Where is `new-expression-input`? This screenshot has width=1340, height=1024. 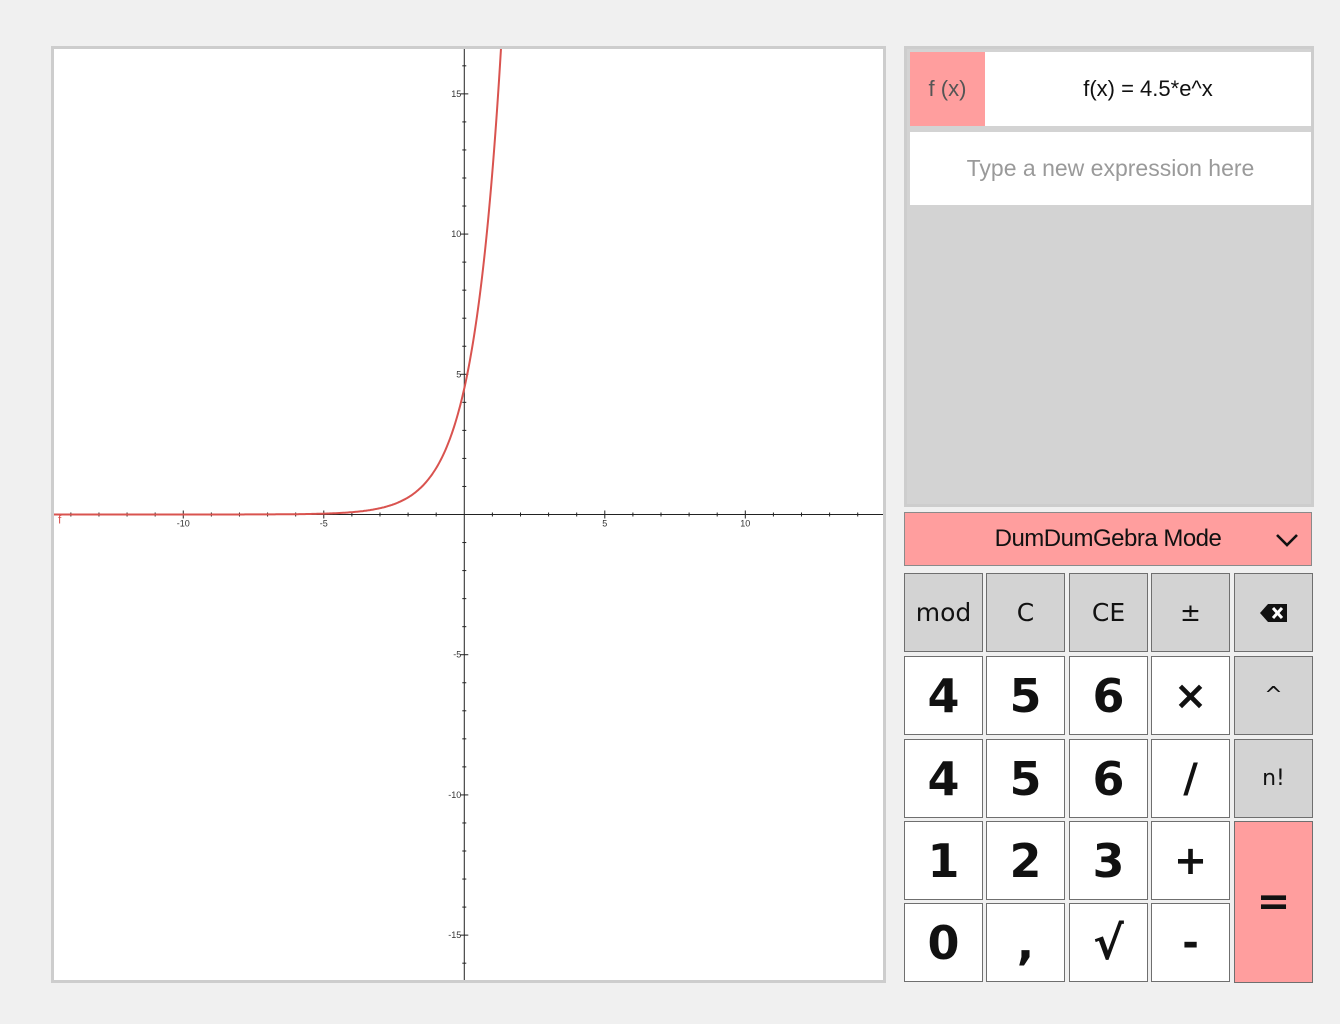
new-expression-input is located at coordinates (1110, 168).